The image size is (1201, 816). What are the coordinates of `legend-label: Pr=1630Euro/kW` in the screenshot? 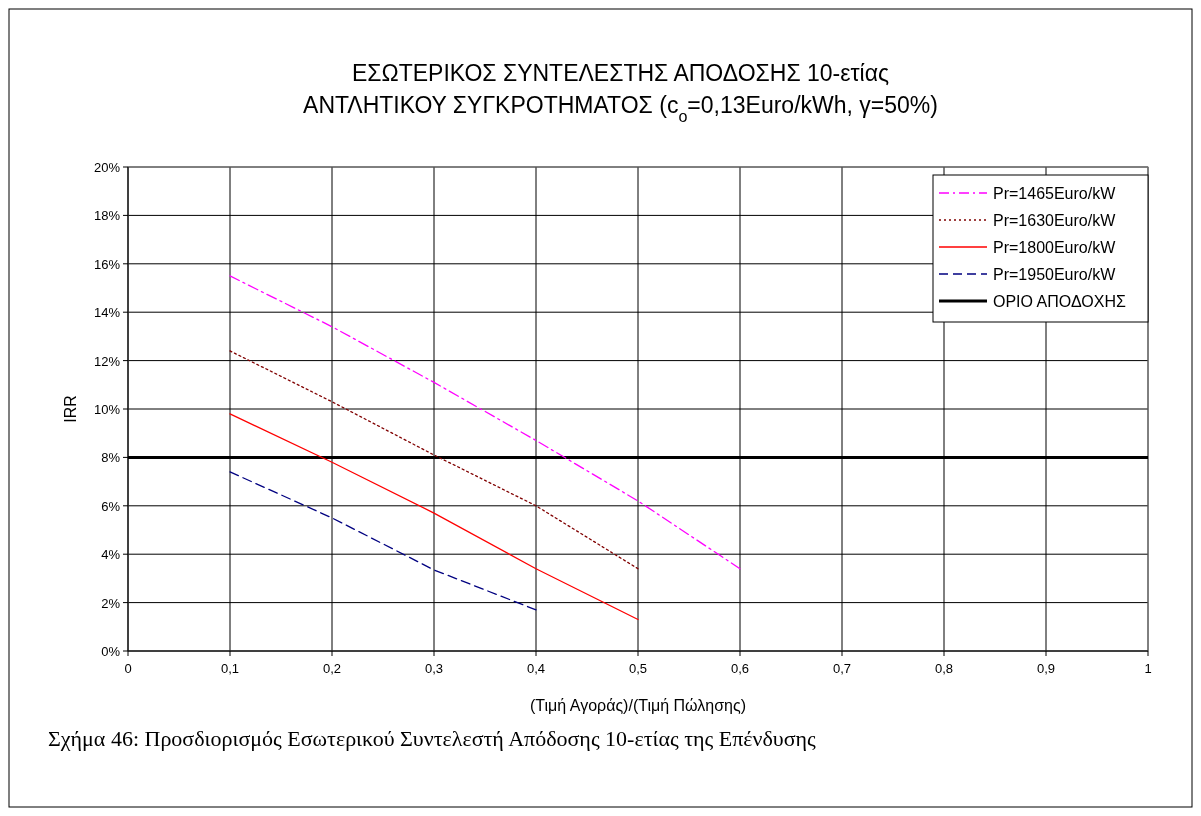 It's located at (1055, 220).